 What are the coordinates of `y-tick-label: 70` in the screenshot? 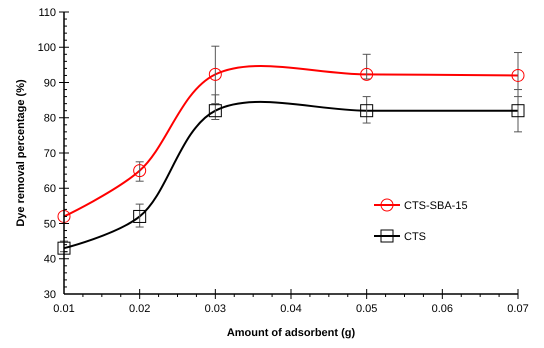 It's located at (50, 154).